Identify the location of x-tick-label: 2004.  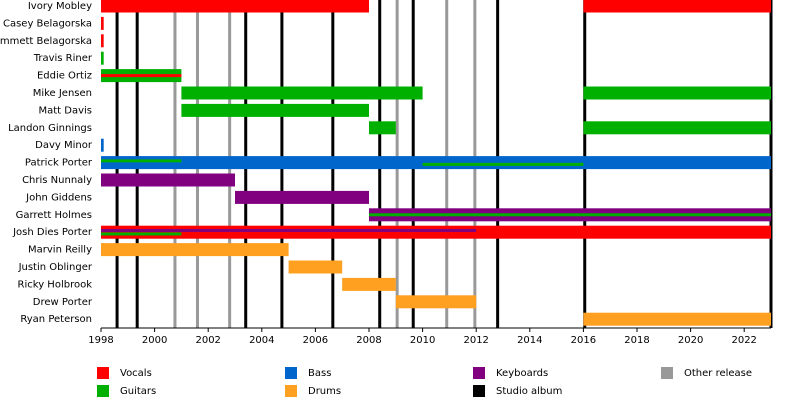
(261, 340).